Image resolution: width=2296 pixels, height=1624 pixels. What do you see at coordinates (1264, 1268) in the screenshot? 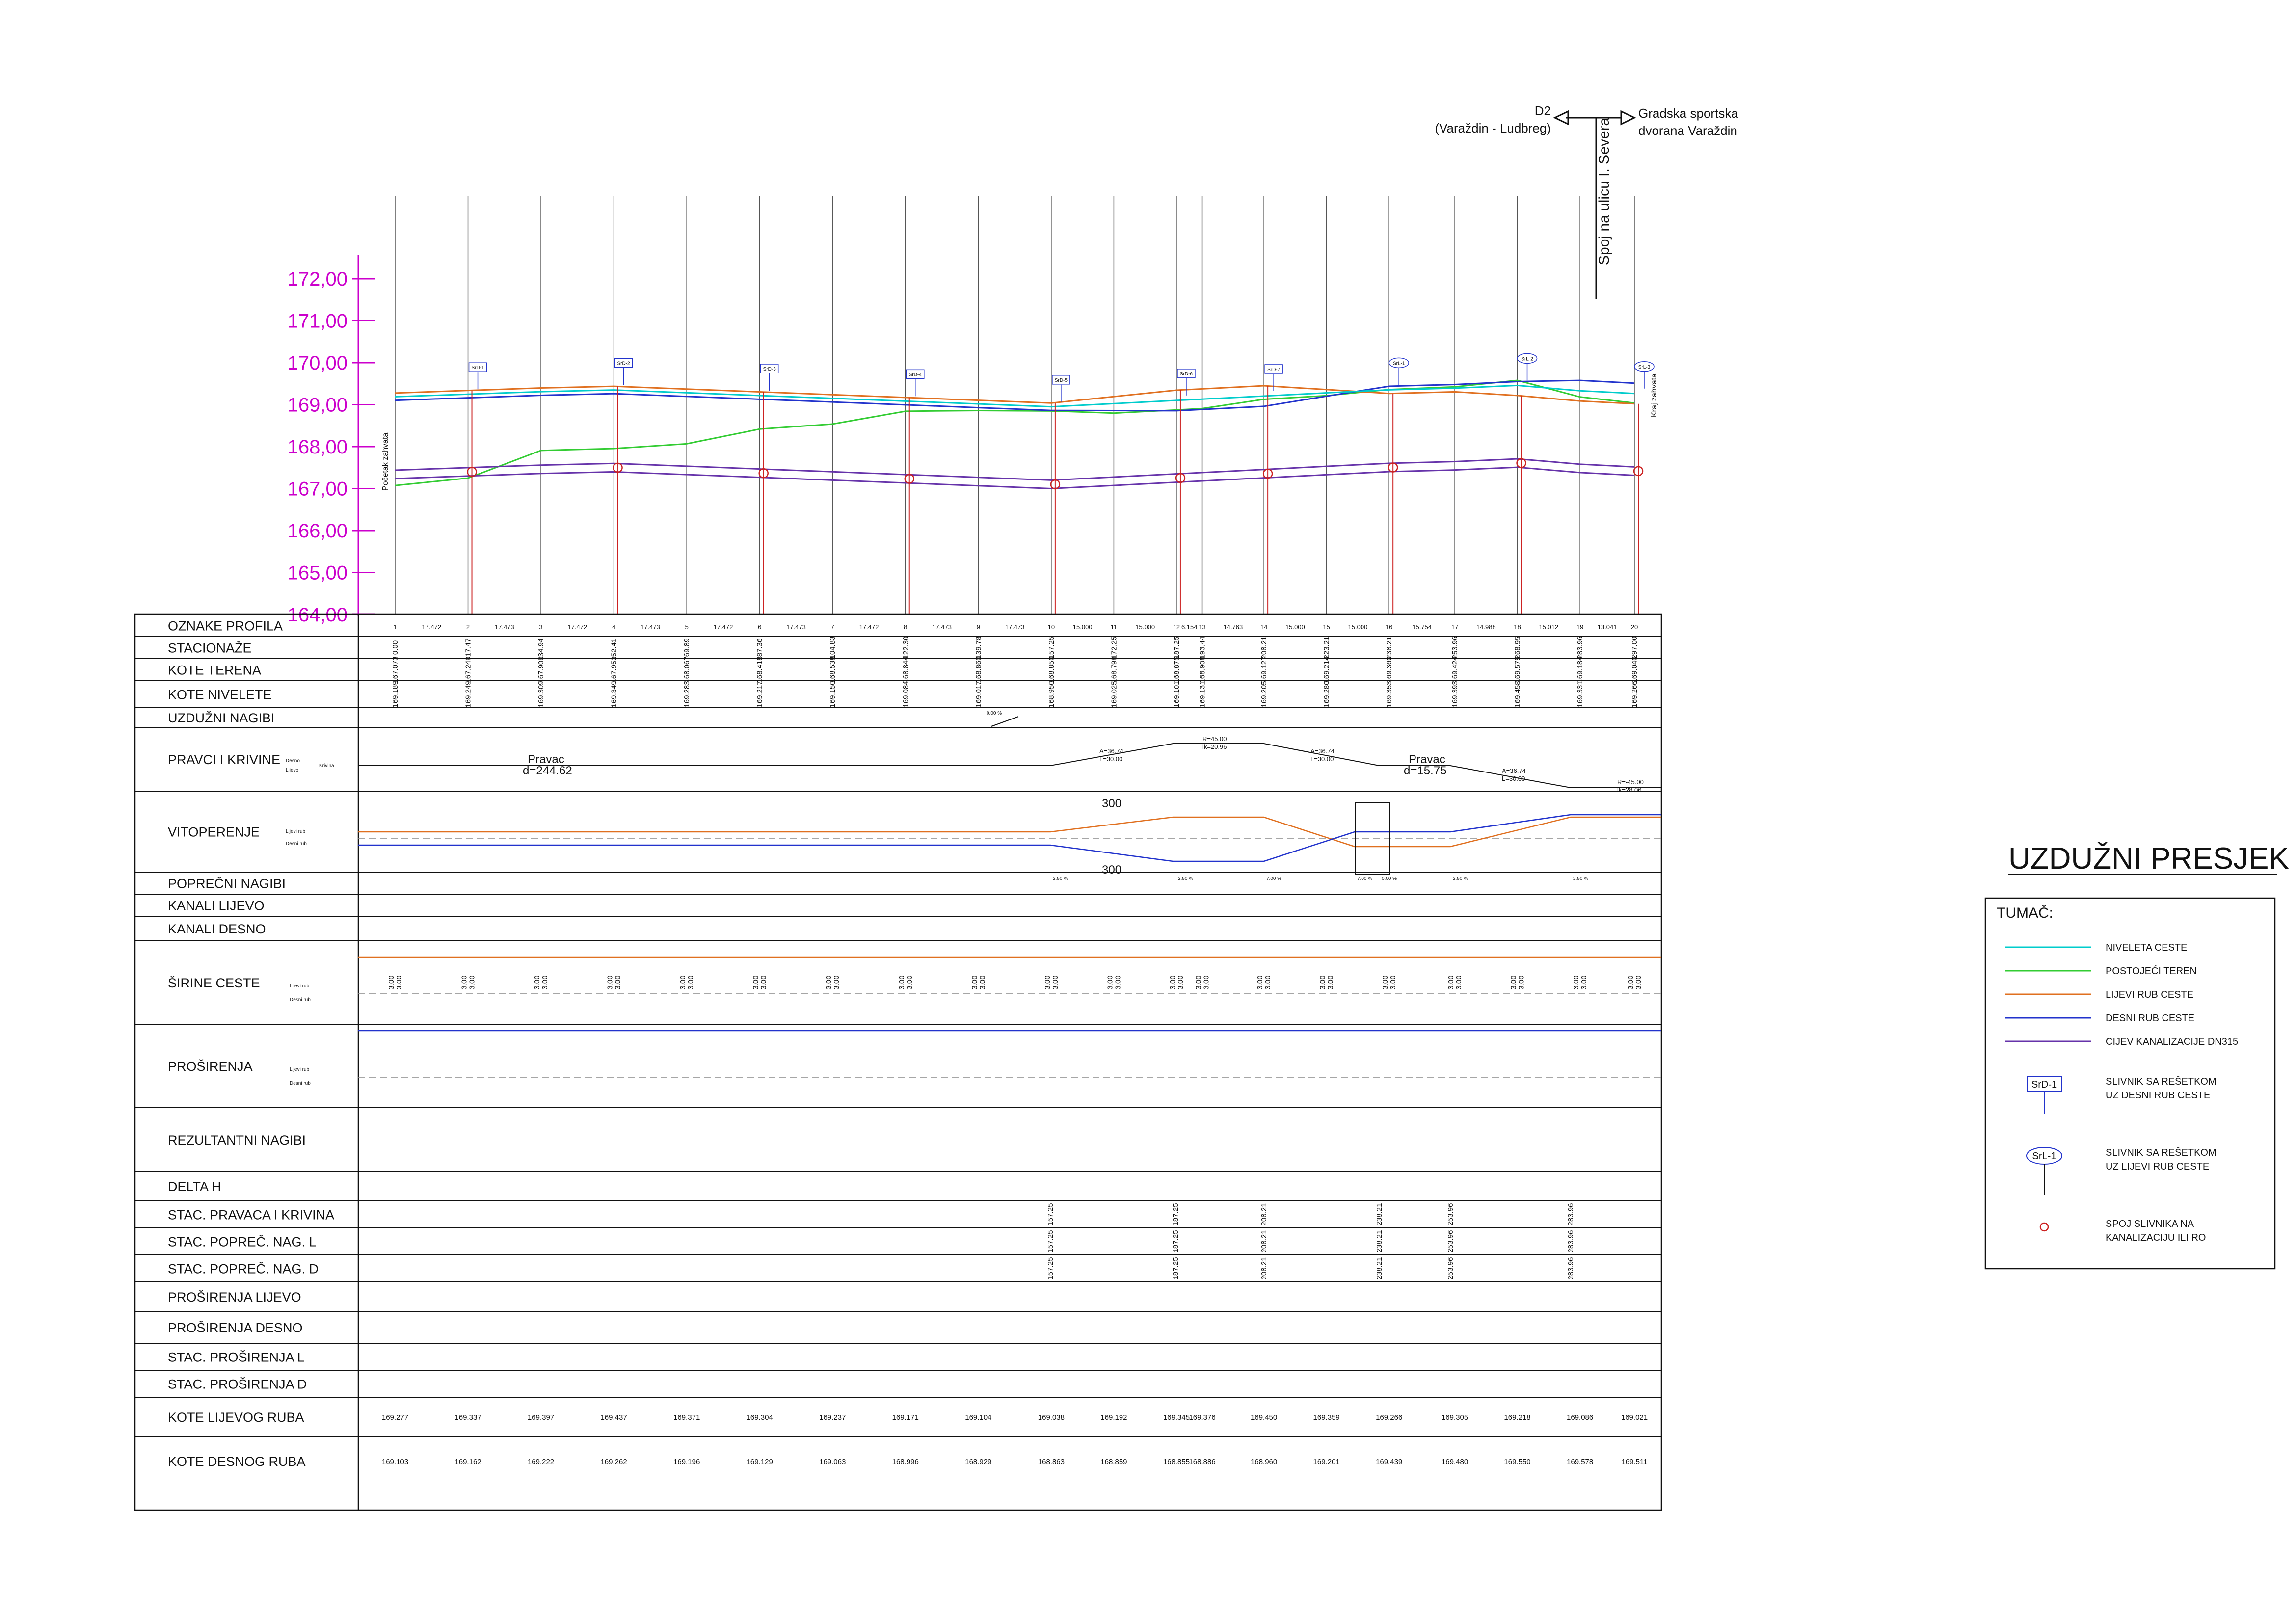
I see `alignment-station: 208.21` at bounding box center [1264, 1268].